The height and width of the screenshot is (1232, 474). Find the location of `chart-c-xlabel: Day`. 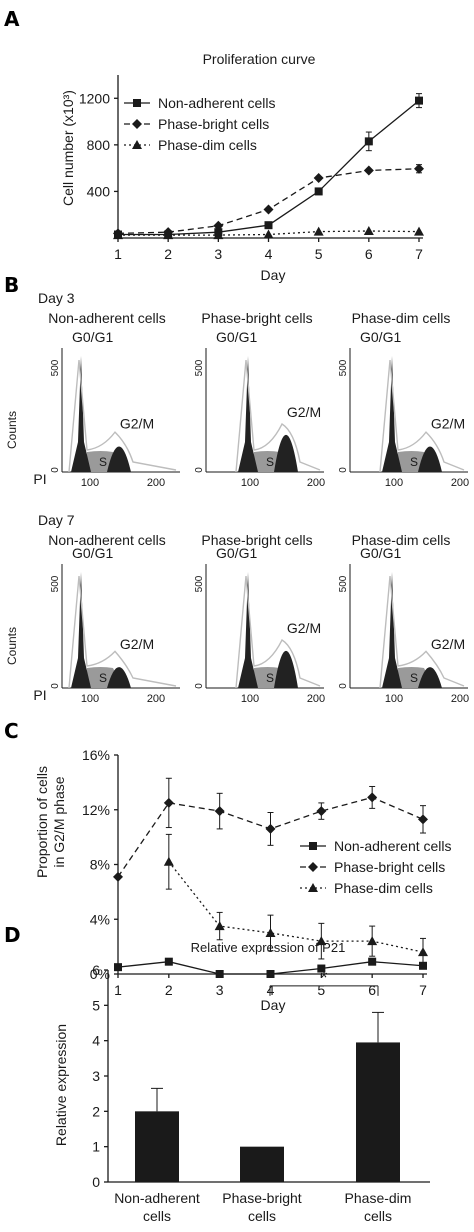

chart-c-xlabel: Day is located at coordinates (273, 1005).